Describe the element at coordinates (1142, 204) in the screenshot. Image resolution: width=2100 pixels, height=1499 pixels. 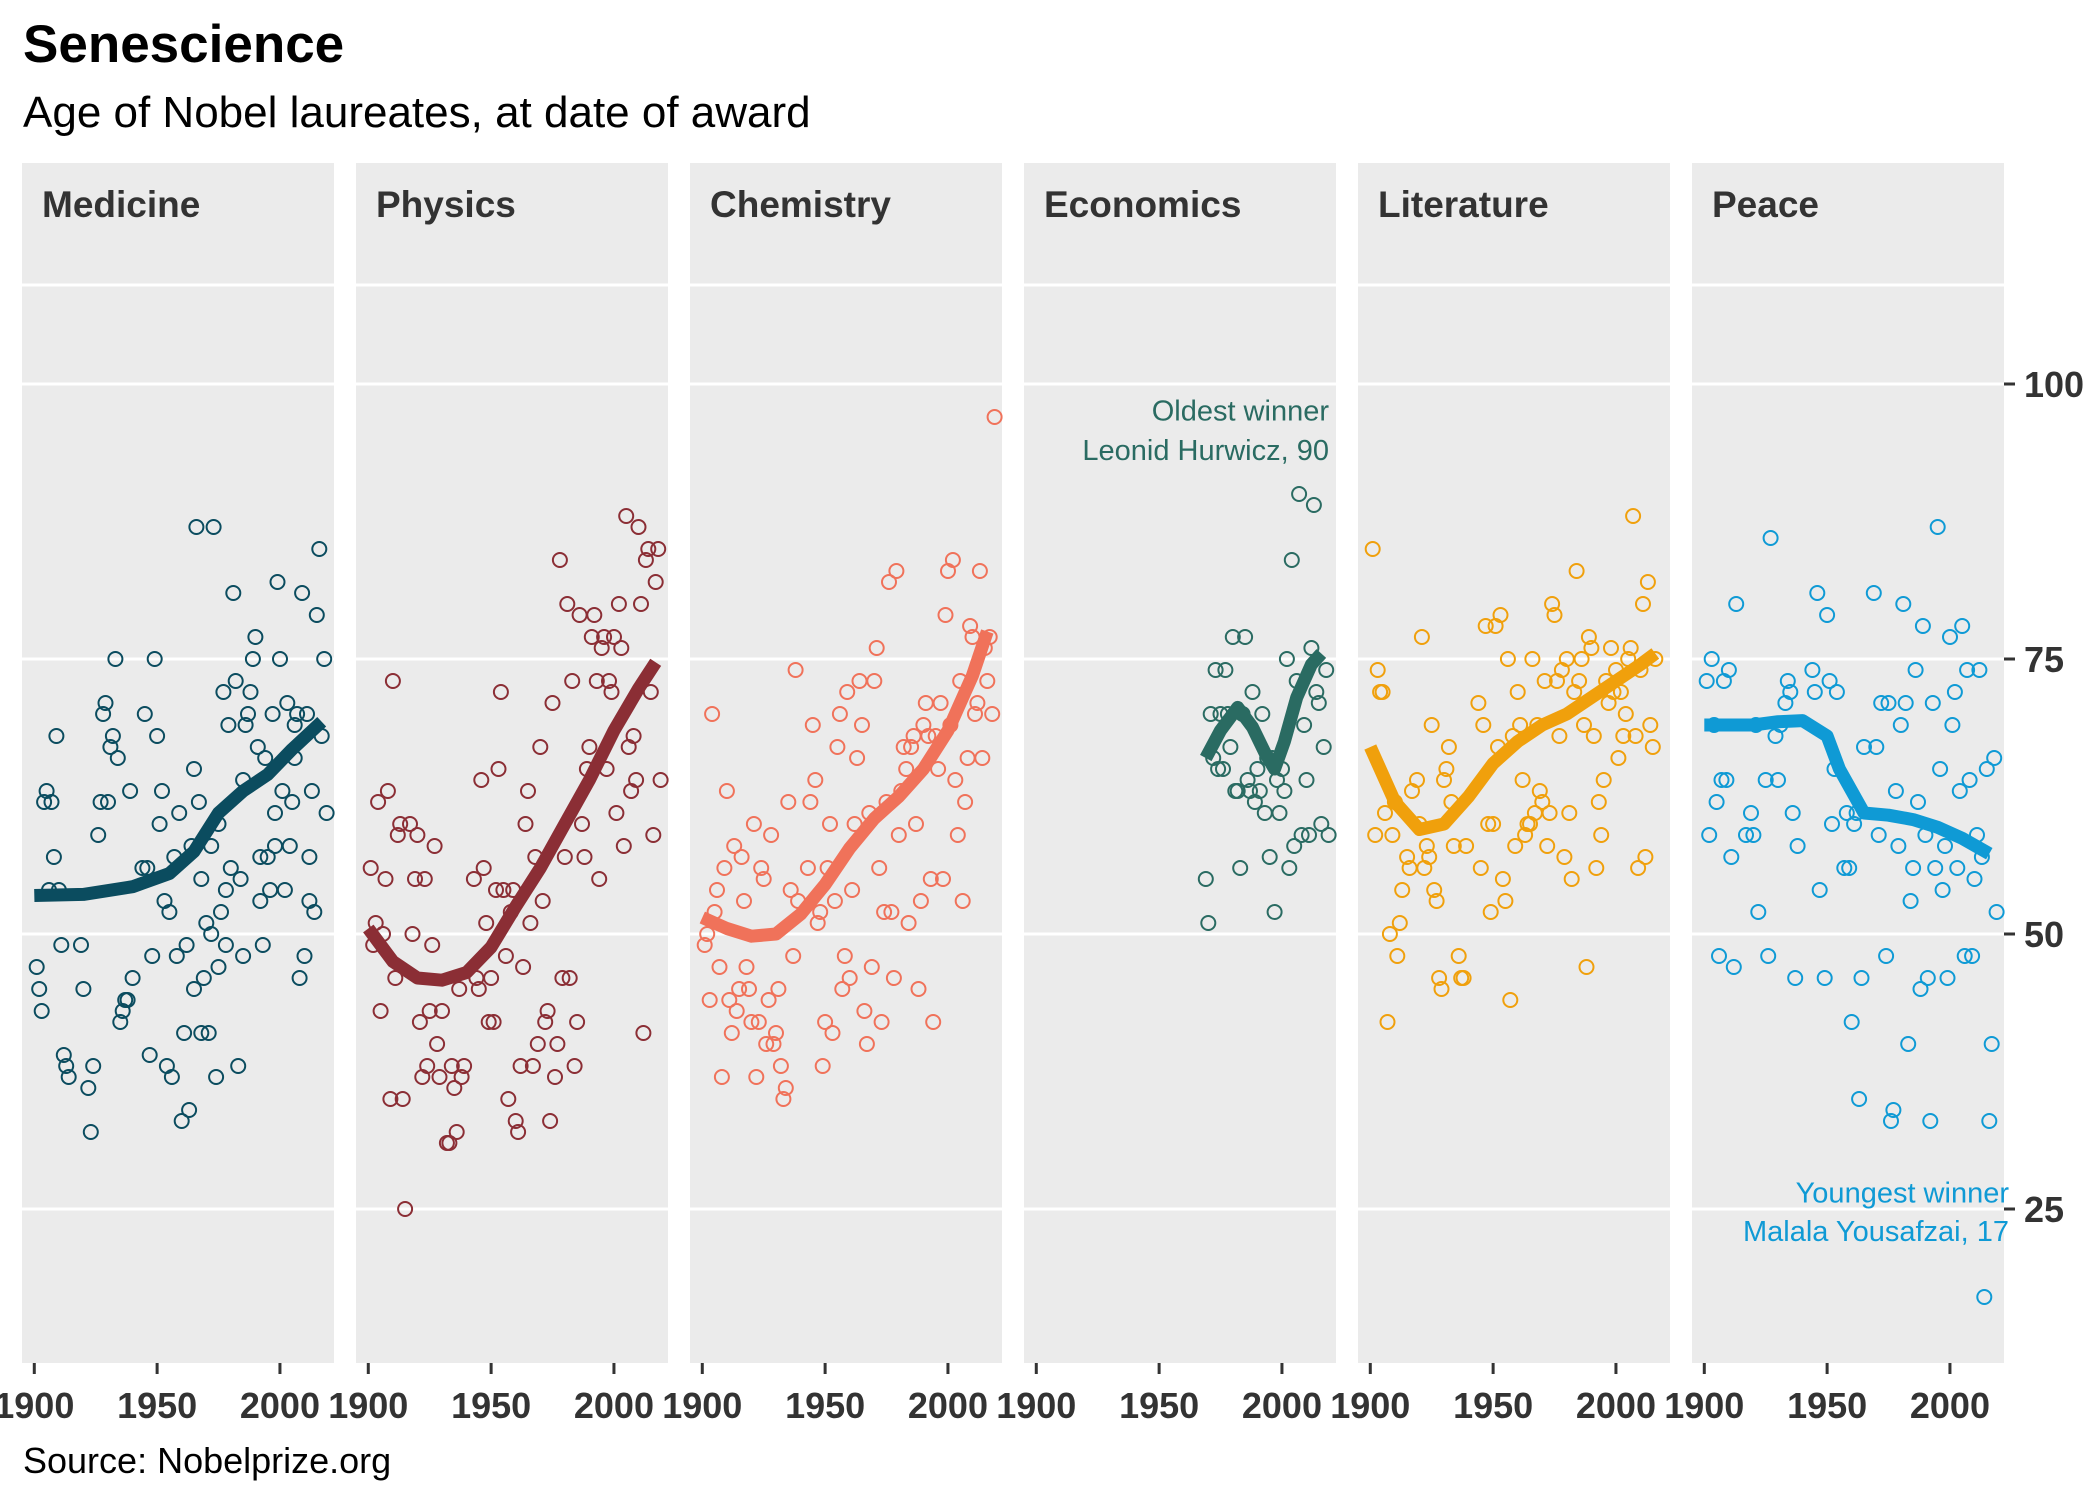
I see `facet-label-economics: Economics` at that location.